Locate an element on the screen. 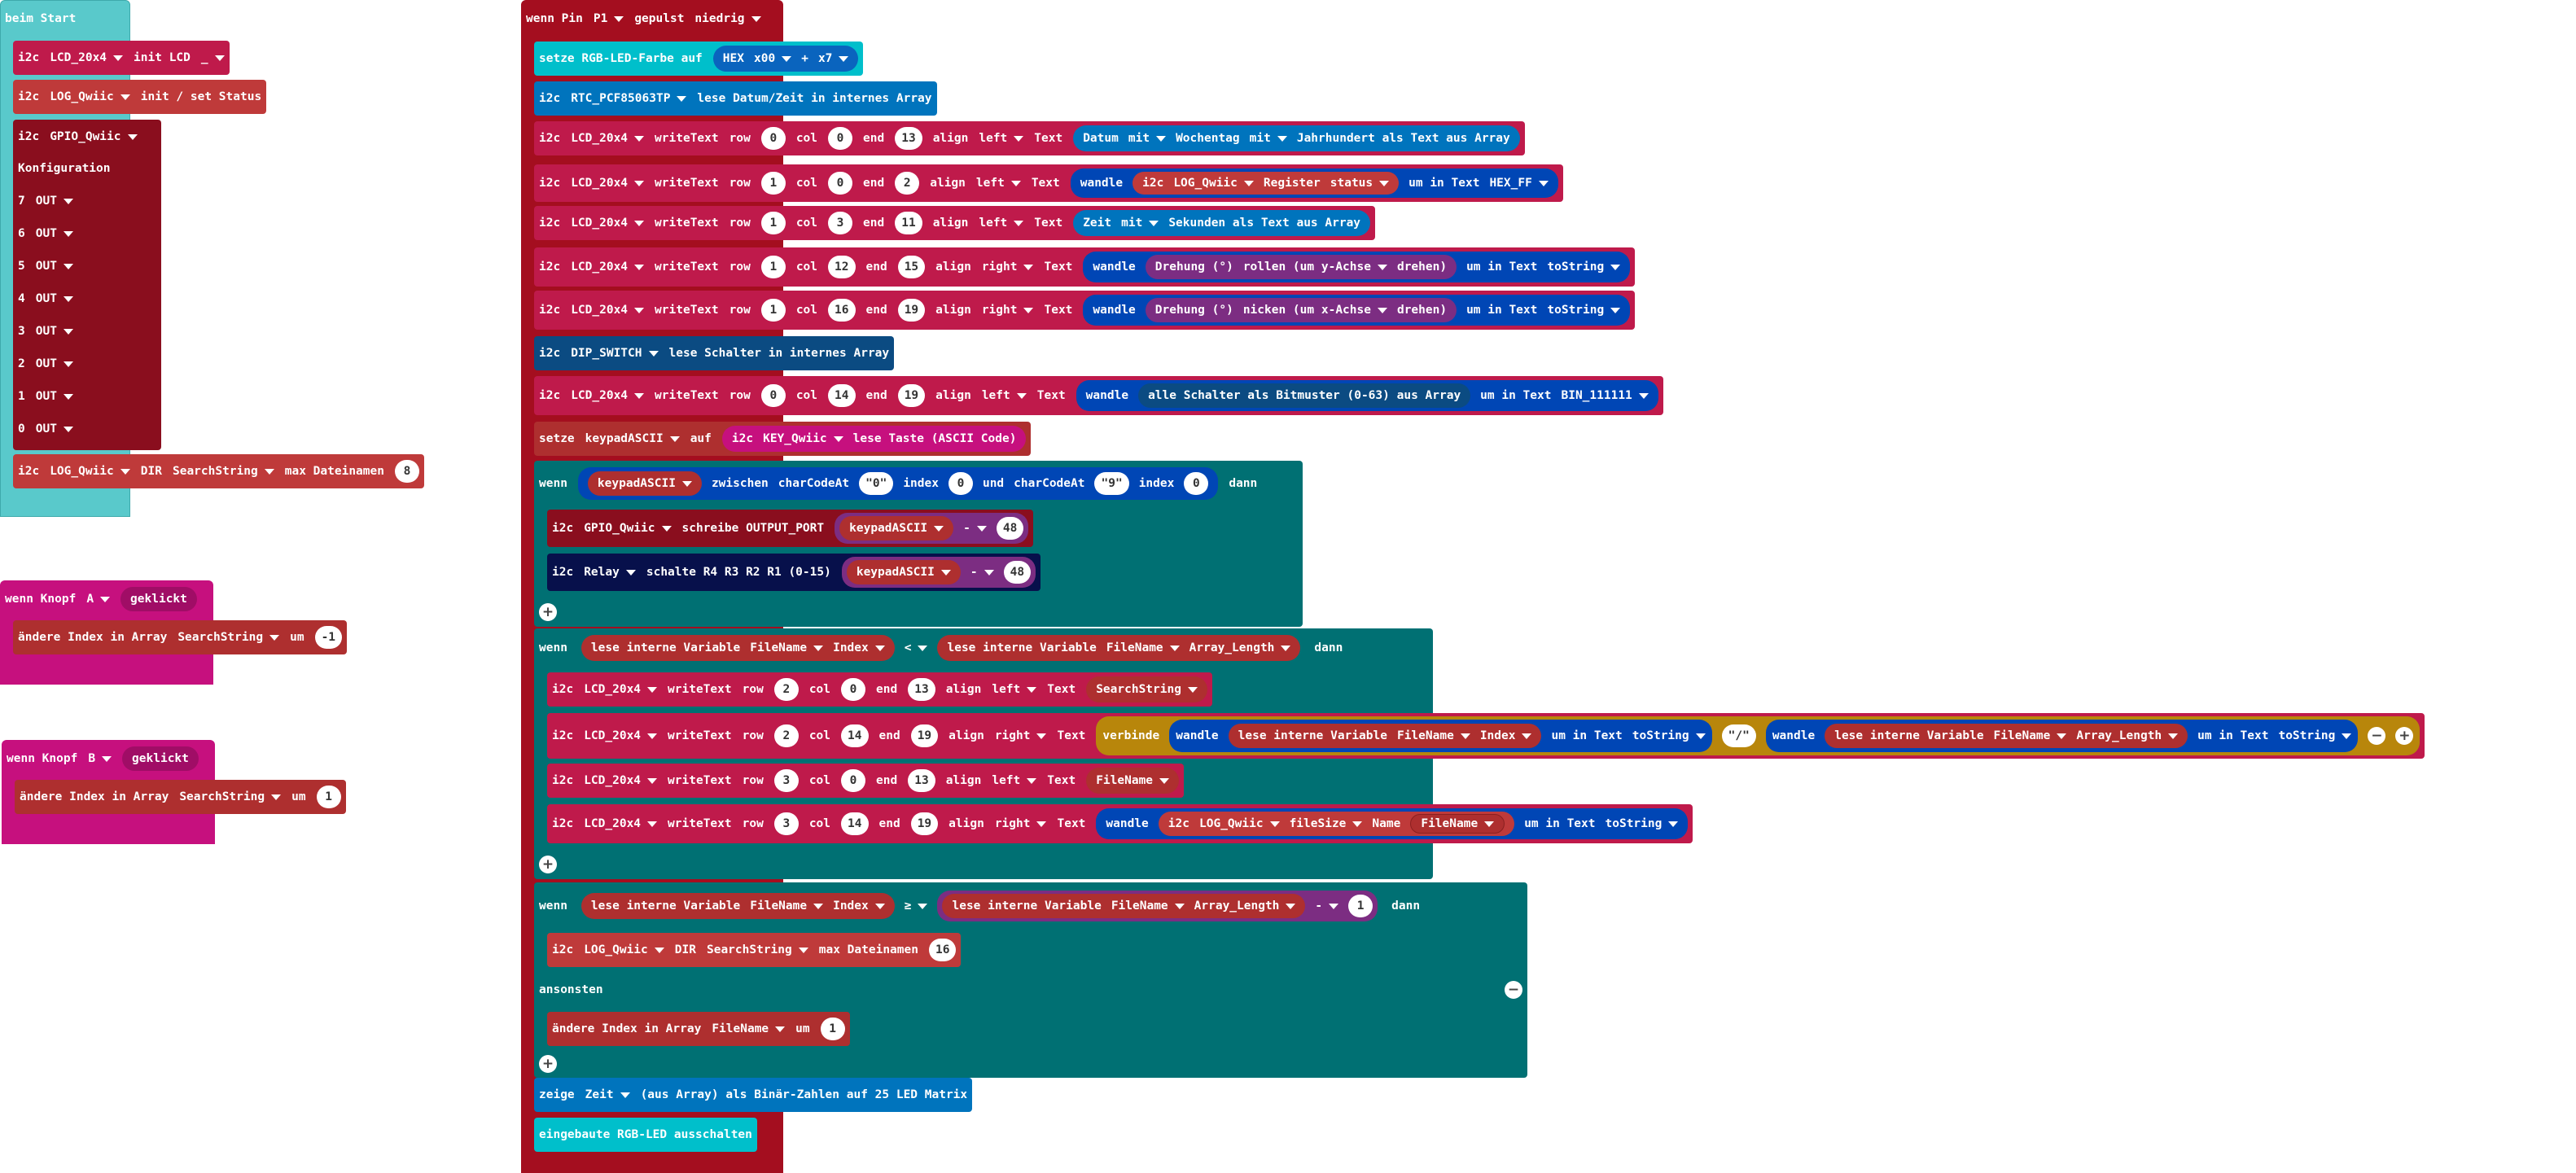 Image resolution: width=2576 pixels, height=1173 pixels. else-change-index-block: ändere Index in Array FileName um 1 is located at coordinates (698, 1029).